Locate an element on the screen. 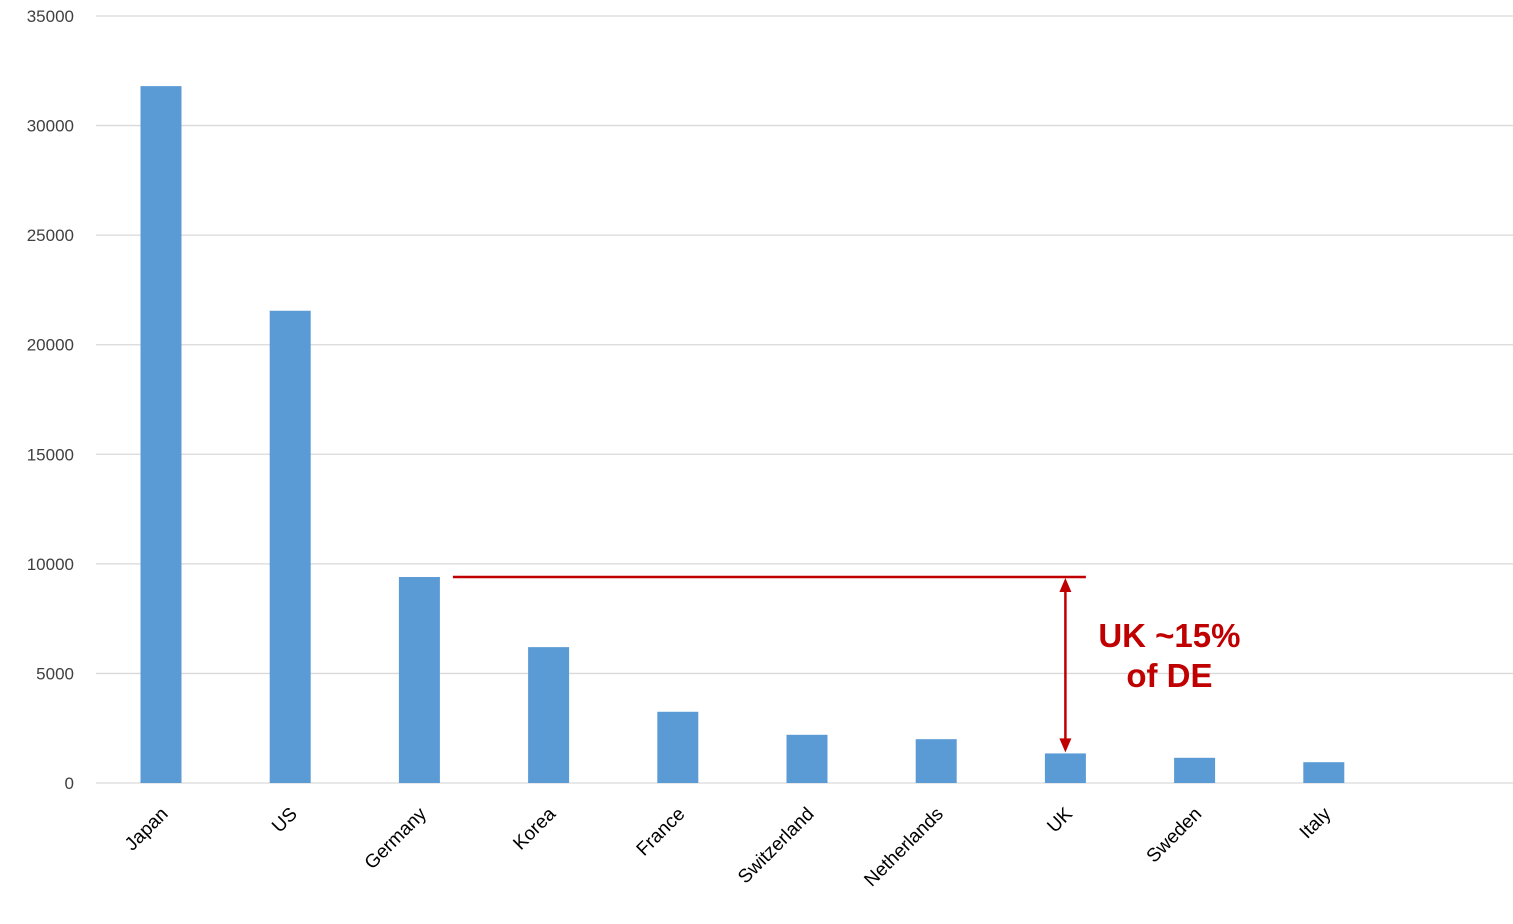 The height and width of the screenshot is (924, 1513). bar-france is located at coordinates (678, 747).